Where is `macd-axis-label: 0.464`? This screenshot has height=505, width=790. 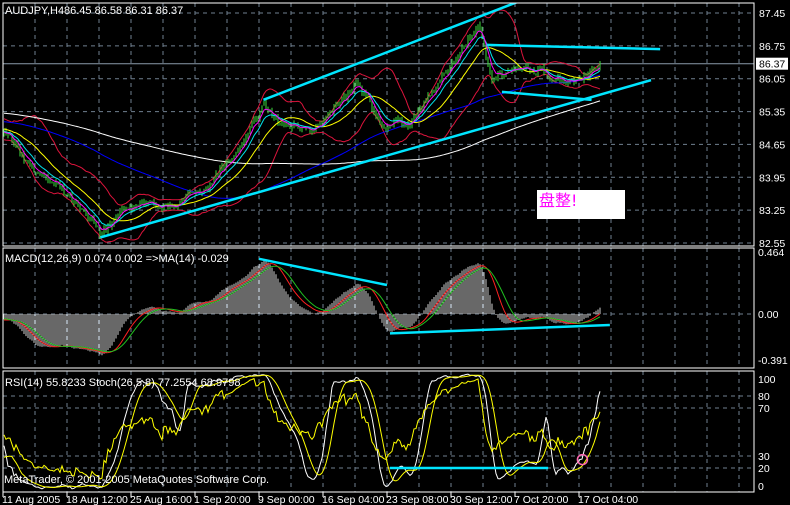 macd-axis-label: 0.464 is located at coordinates (771, 253).